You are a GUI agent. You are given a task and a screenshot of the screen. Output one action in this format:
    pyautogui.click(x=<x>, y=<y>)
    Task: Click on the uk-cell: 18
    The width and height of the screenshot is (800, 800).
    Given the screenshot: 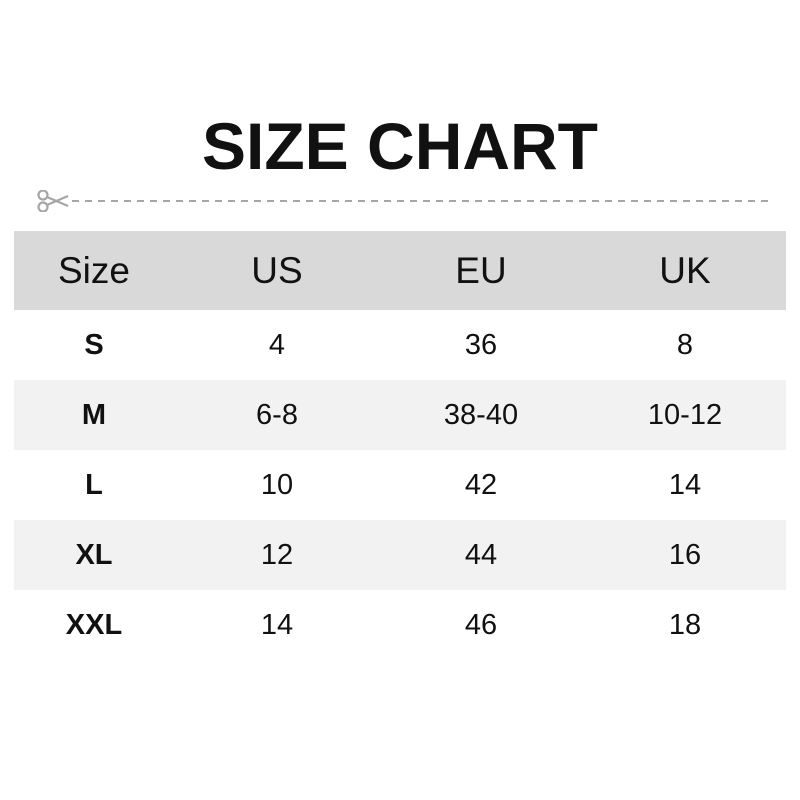 What is the action you would take?
    pyautogui.click(x=685, y=624)
    